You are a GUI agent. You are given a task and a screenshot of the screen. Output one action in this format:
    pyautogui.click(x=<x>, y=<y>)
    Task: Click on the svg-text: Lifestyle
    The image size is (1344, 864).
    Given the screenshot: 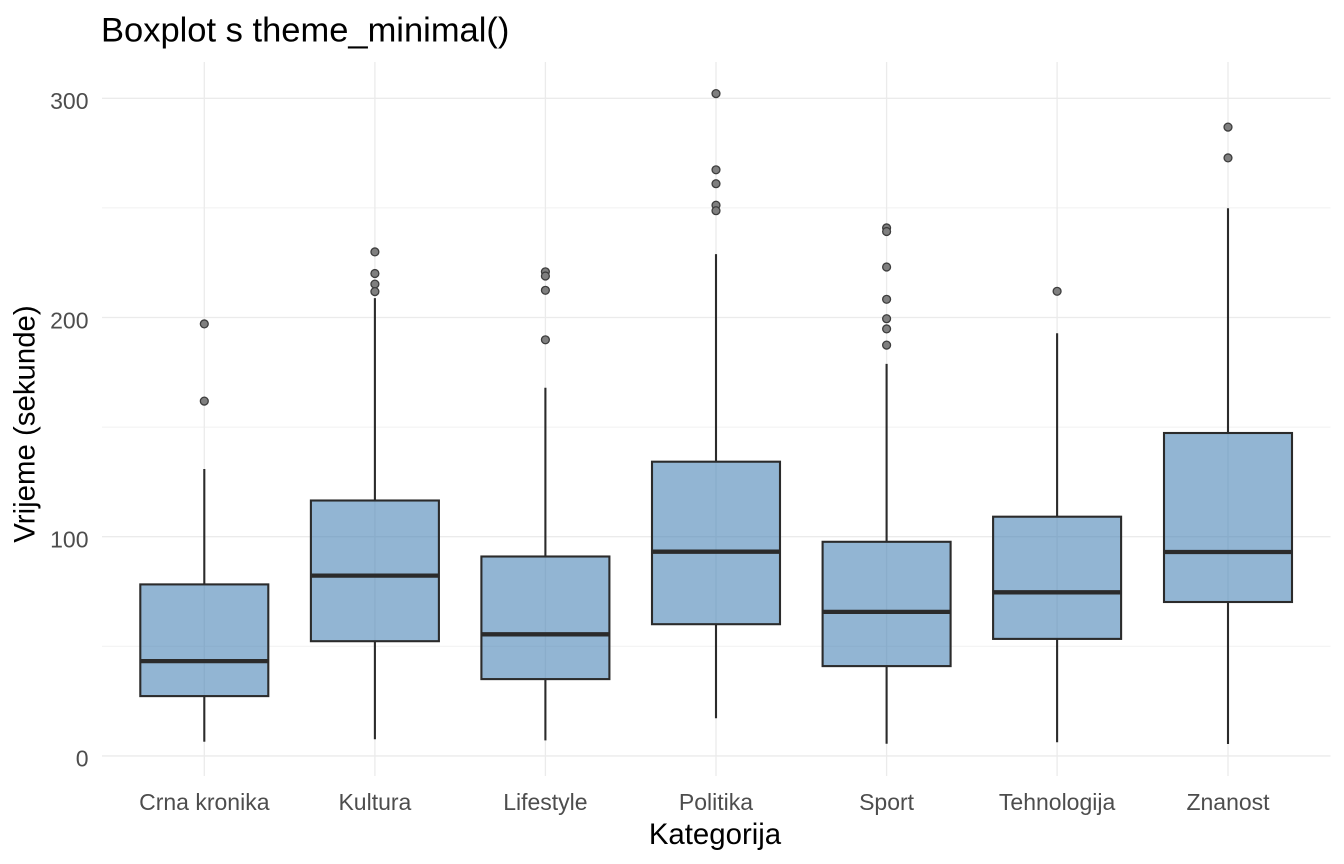 What is the action you would take?
    pyautogui.click(x=545, y=802)
    